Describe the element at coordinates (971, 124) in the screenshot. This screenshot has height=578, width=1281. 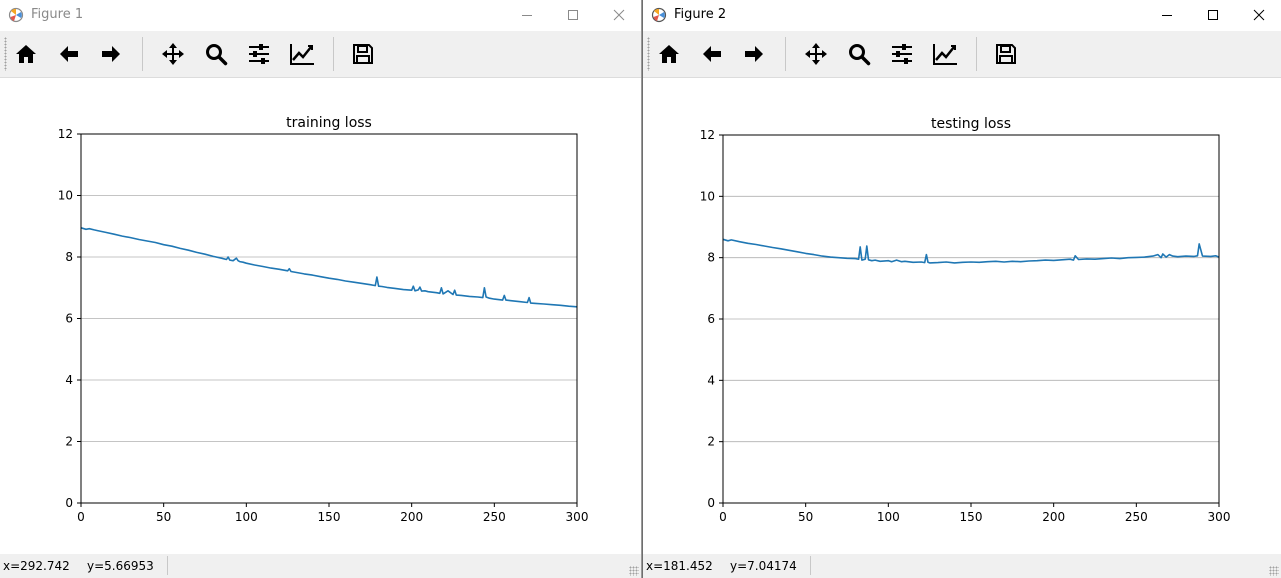
I see `chart-title: testing loss` at that location.